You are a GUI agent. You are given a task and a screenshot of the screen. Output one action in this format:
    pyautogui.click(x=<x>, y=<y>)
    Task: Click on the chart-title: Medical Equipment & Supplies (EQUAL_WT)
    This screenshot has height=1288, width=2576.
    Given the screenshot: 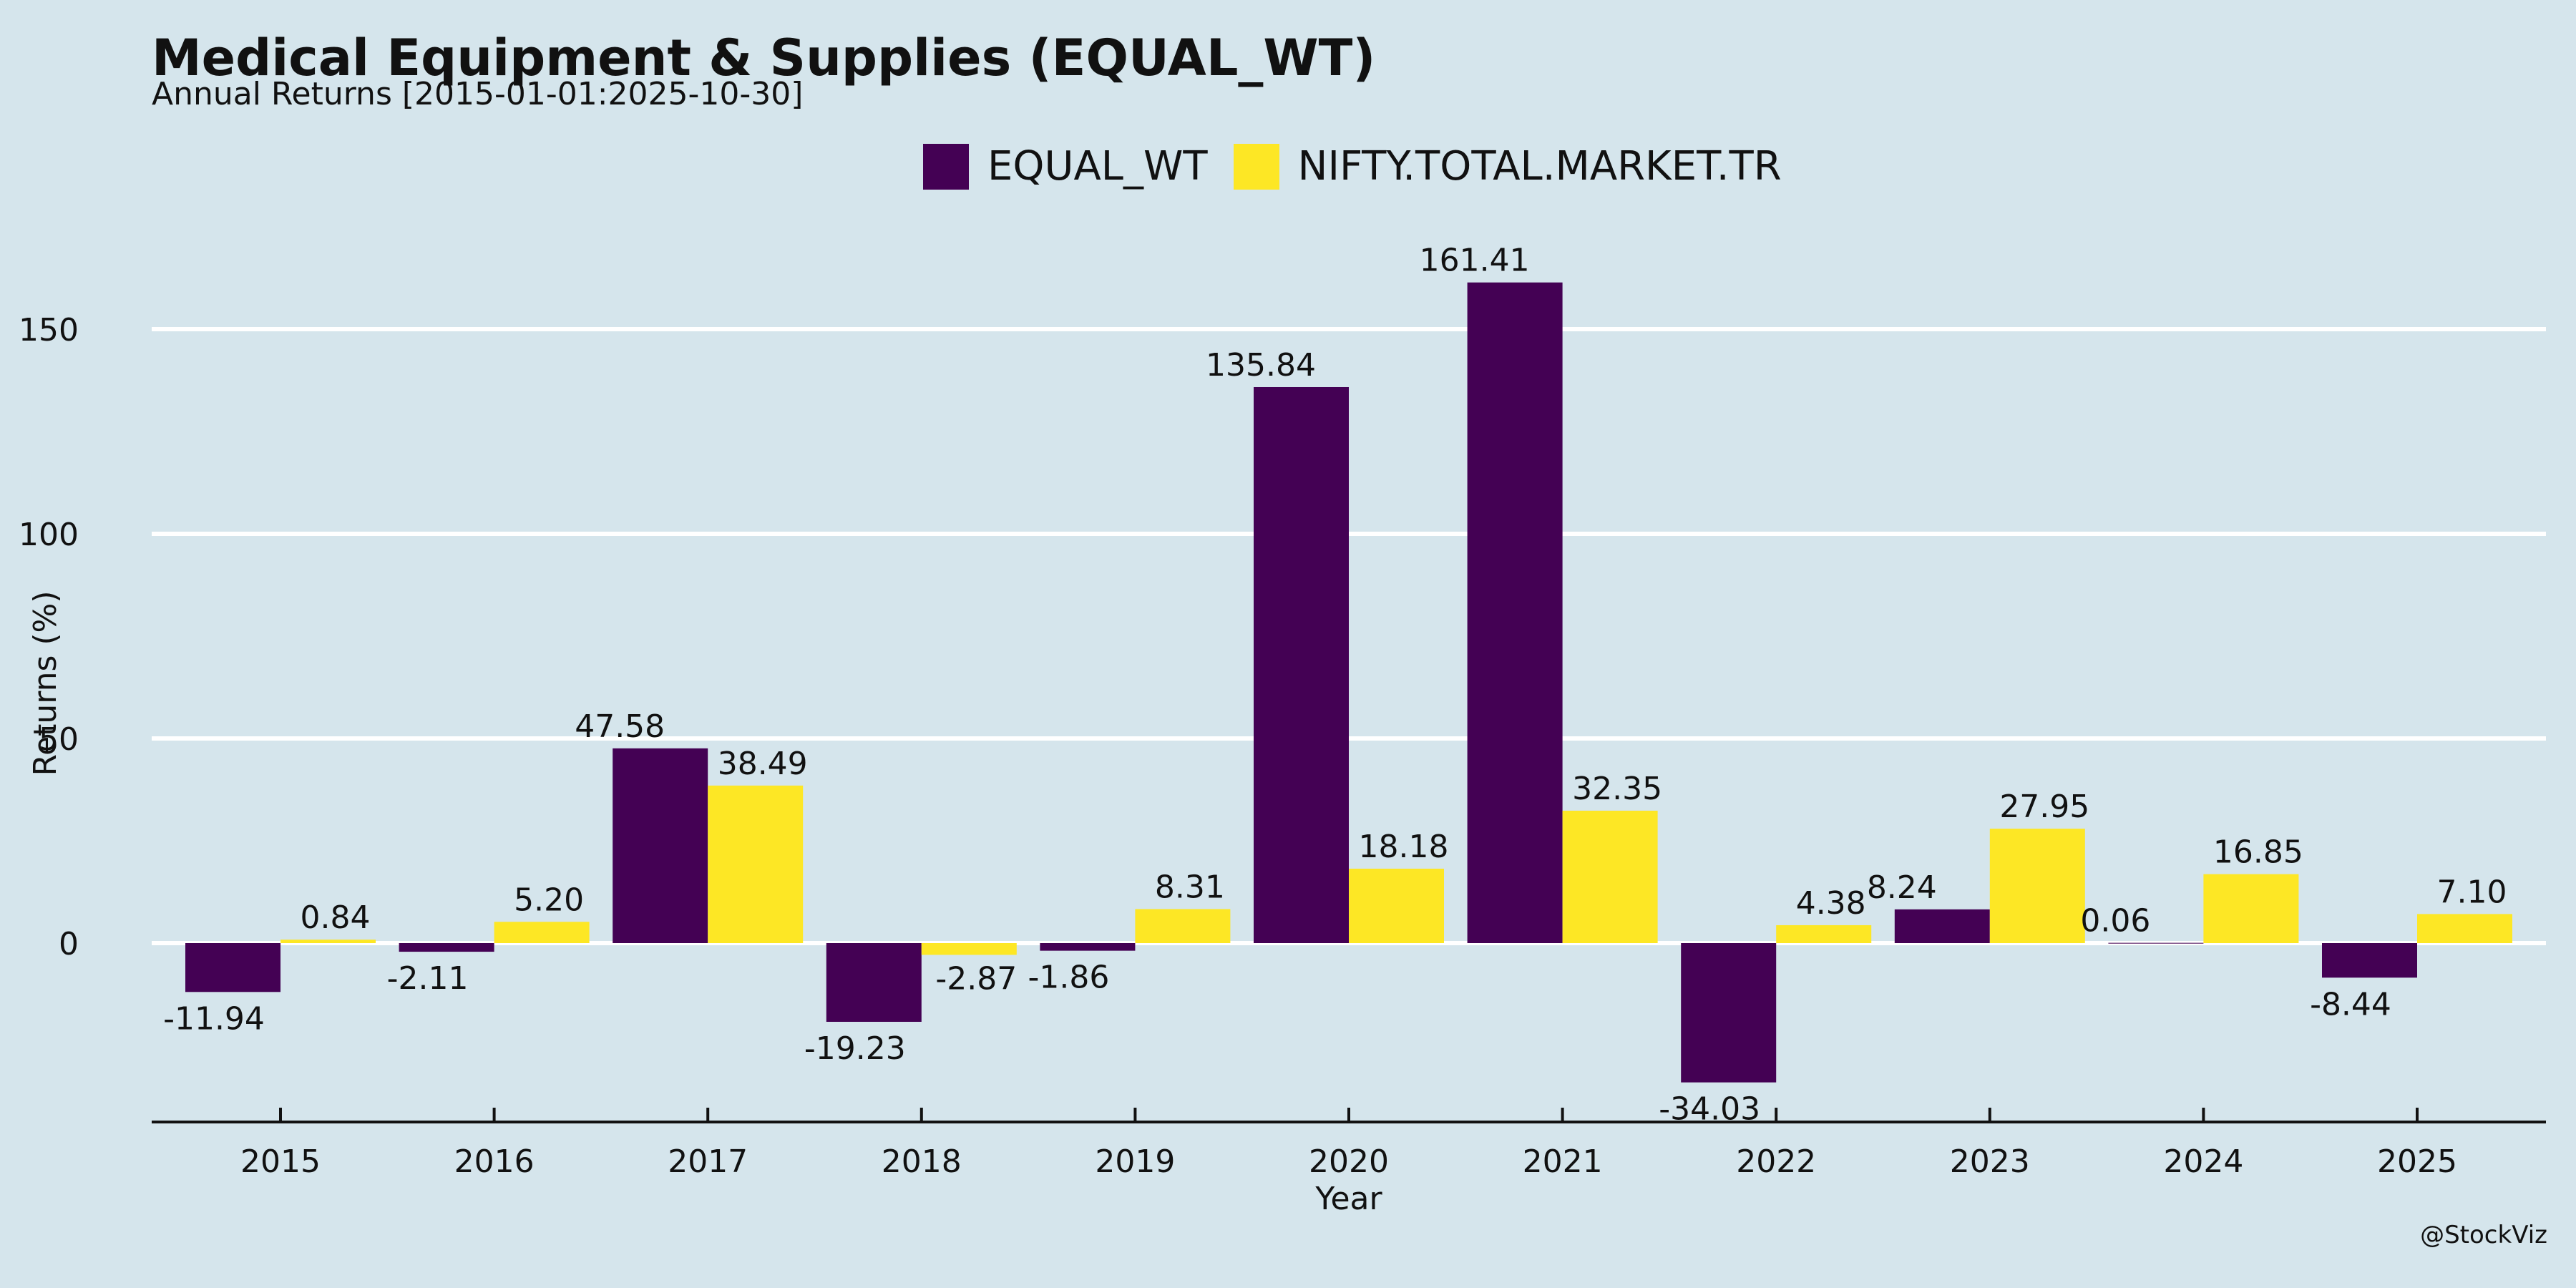 What is the action you would take?
    pyautogui.click(x=764, y=58)
    